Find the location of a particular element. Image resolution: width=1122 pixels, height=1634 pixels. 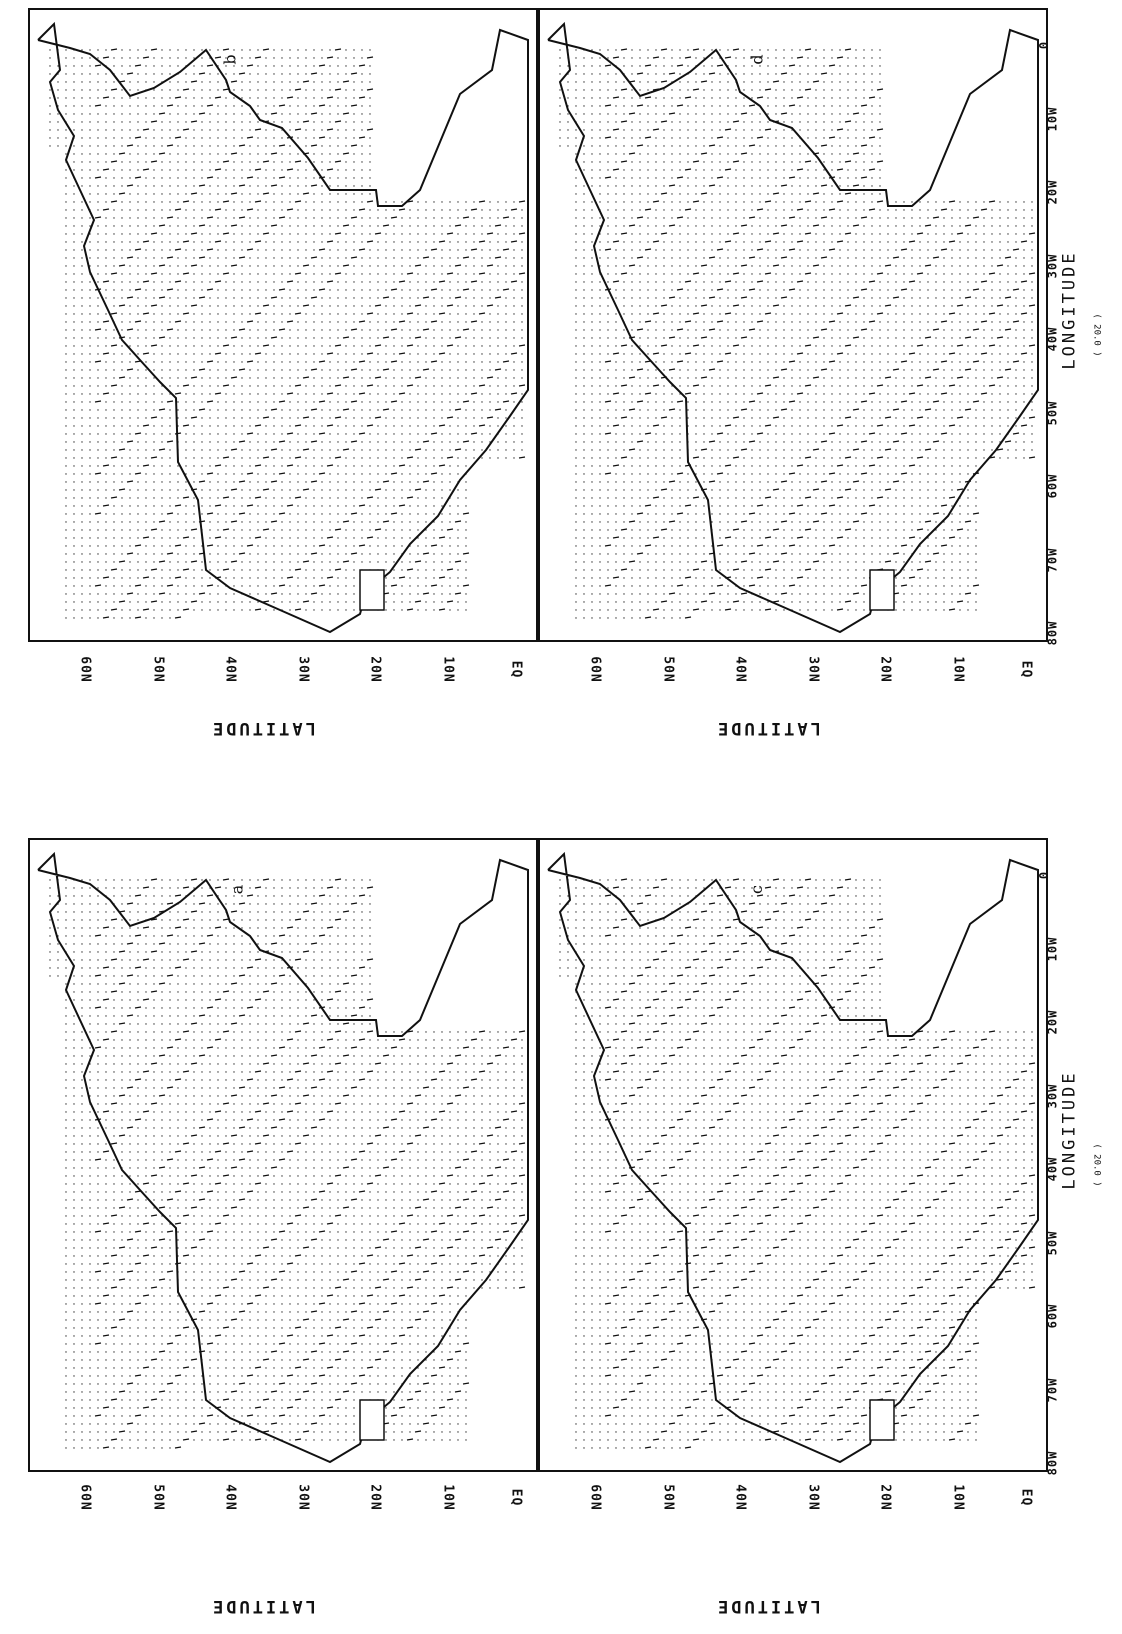

panel-c-letter: c is located at coordinates (756, 889).